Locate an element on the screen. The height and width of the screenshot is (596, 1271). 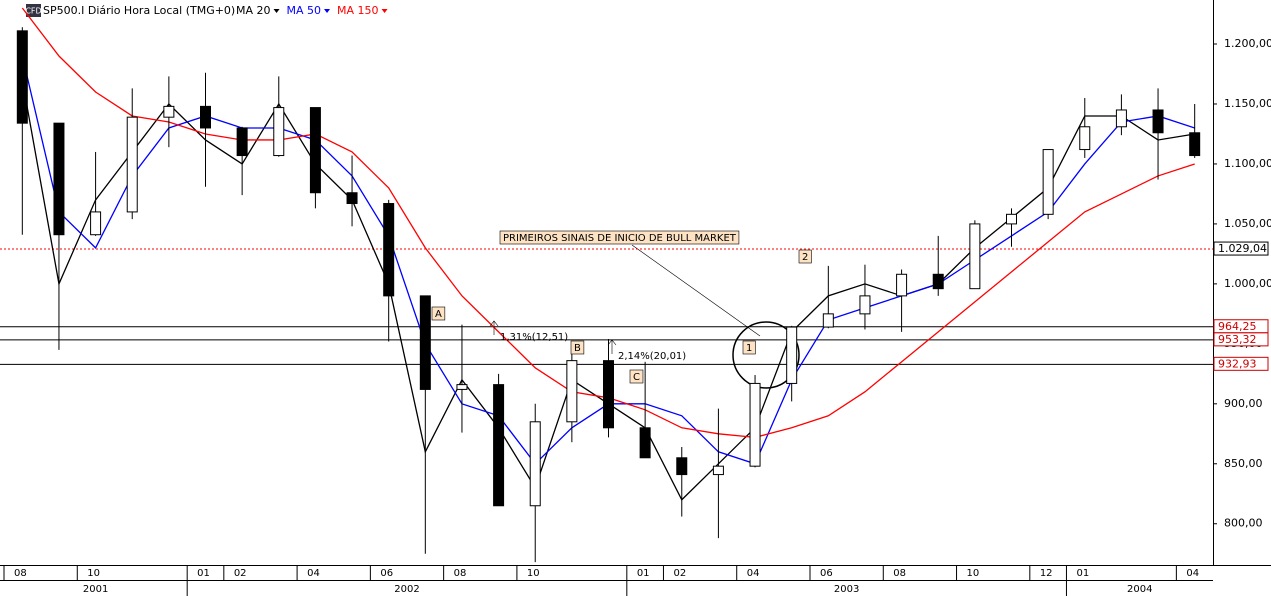
annotation-text: 1 is located at coordinates (749, 348).